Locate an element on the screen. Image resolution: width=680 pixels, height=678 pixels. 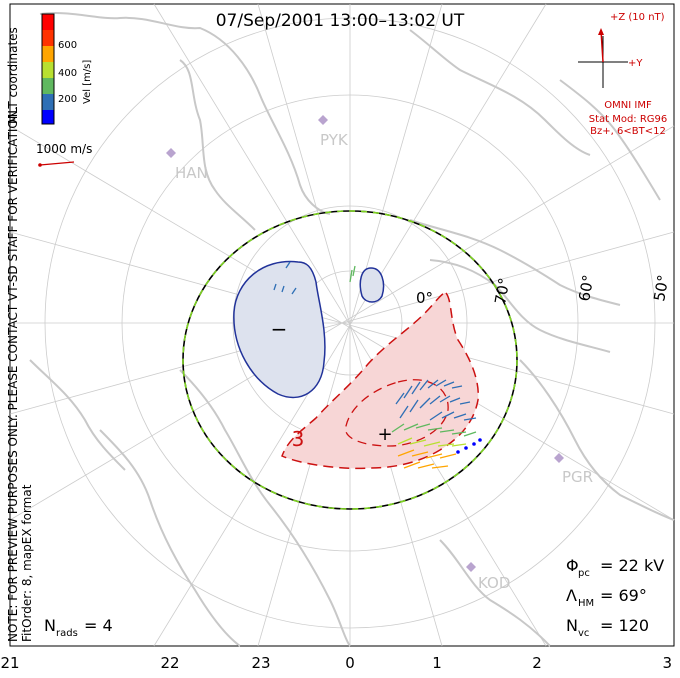
scale-vector-line is located at coordinates (57, 163).